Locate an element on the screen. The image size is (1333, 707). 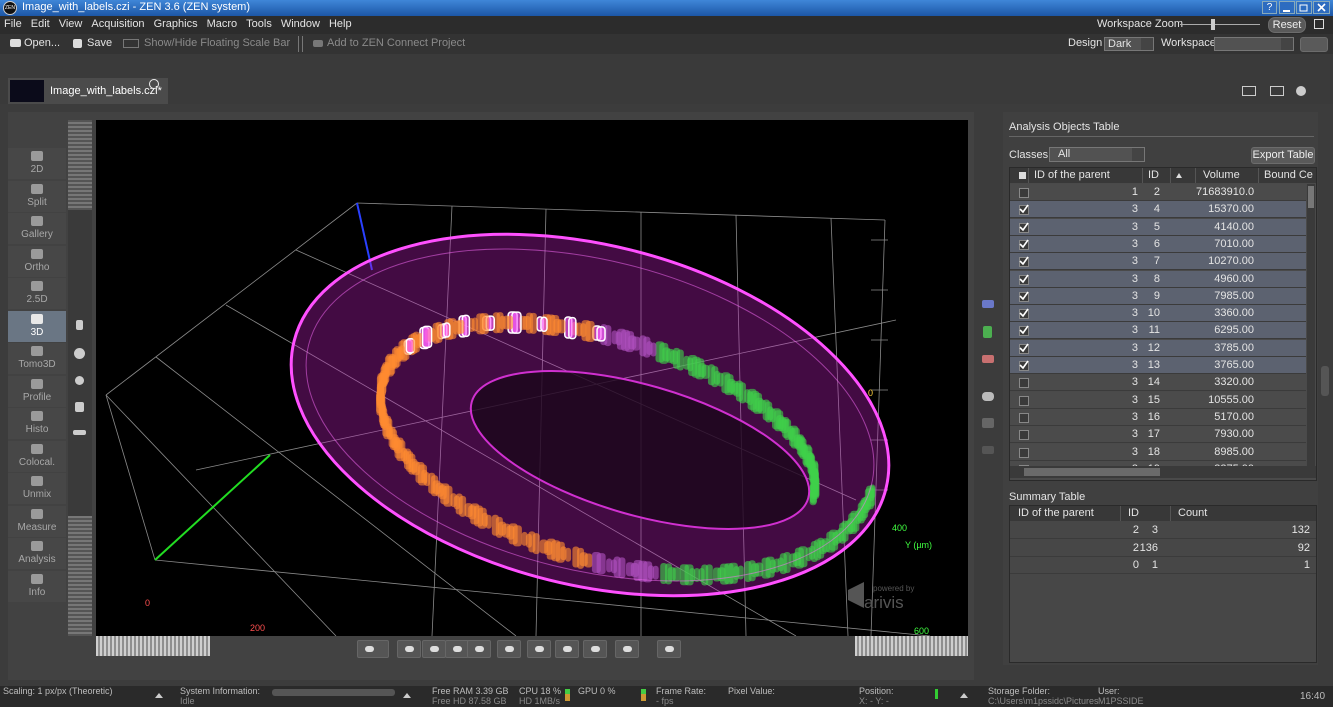
column-header: Bound Ce is located at coordinates (1288, 175).